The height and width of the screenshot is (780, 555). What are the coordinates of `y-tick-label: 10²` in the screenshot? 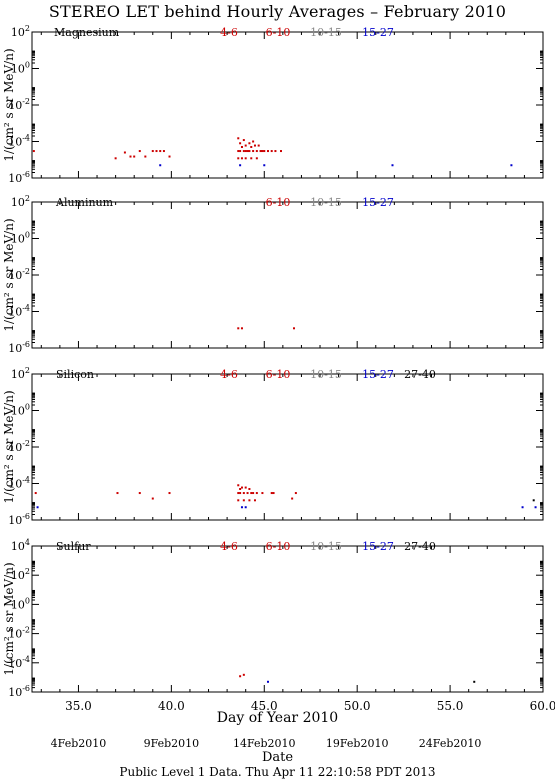 It's located at (20, 373).